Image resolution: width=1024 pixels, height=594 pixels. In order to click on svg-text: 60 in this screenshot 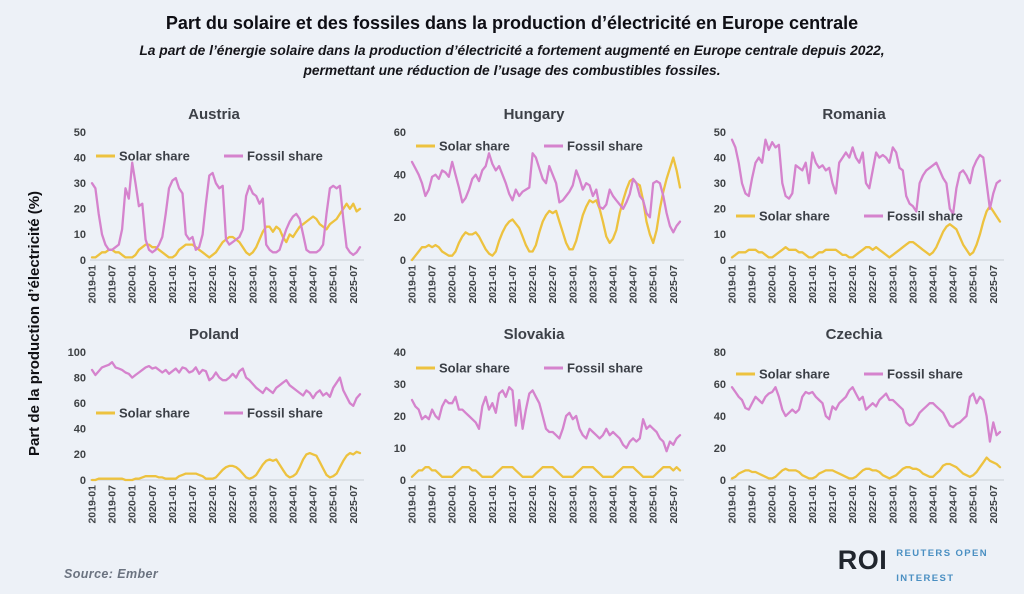, I will do `click(80, 404)`.